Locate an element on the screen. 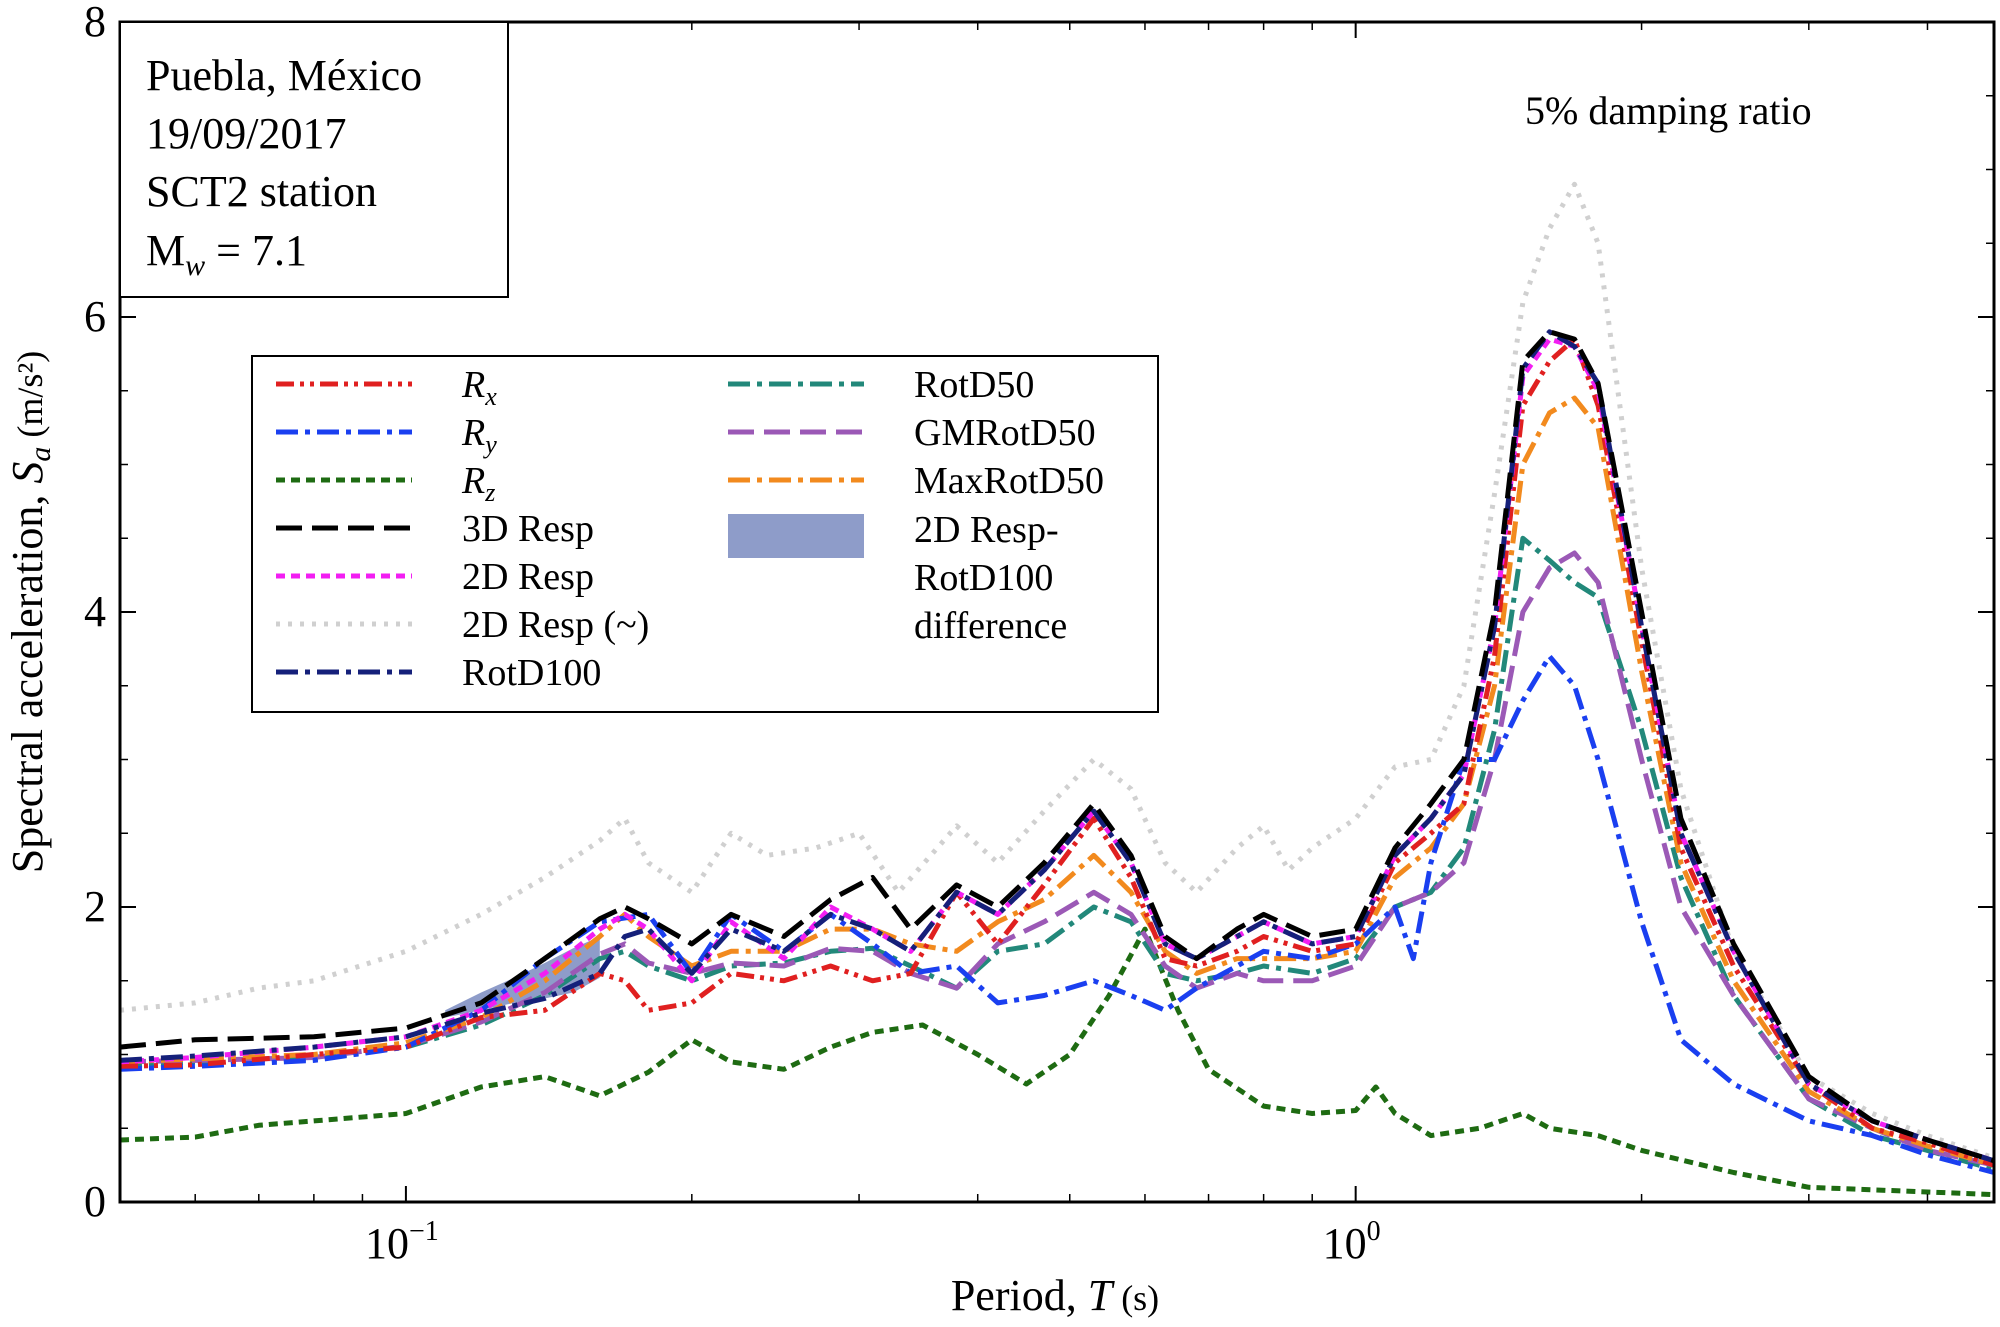 Image resolution: width=2000 pixels, height=1327 pixels. y-axis-label: Spectral acceleration, Sa (m/s²) is located at coordinates (30, 612).